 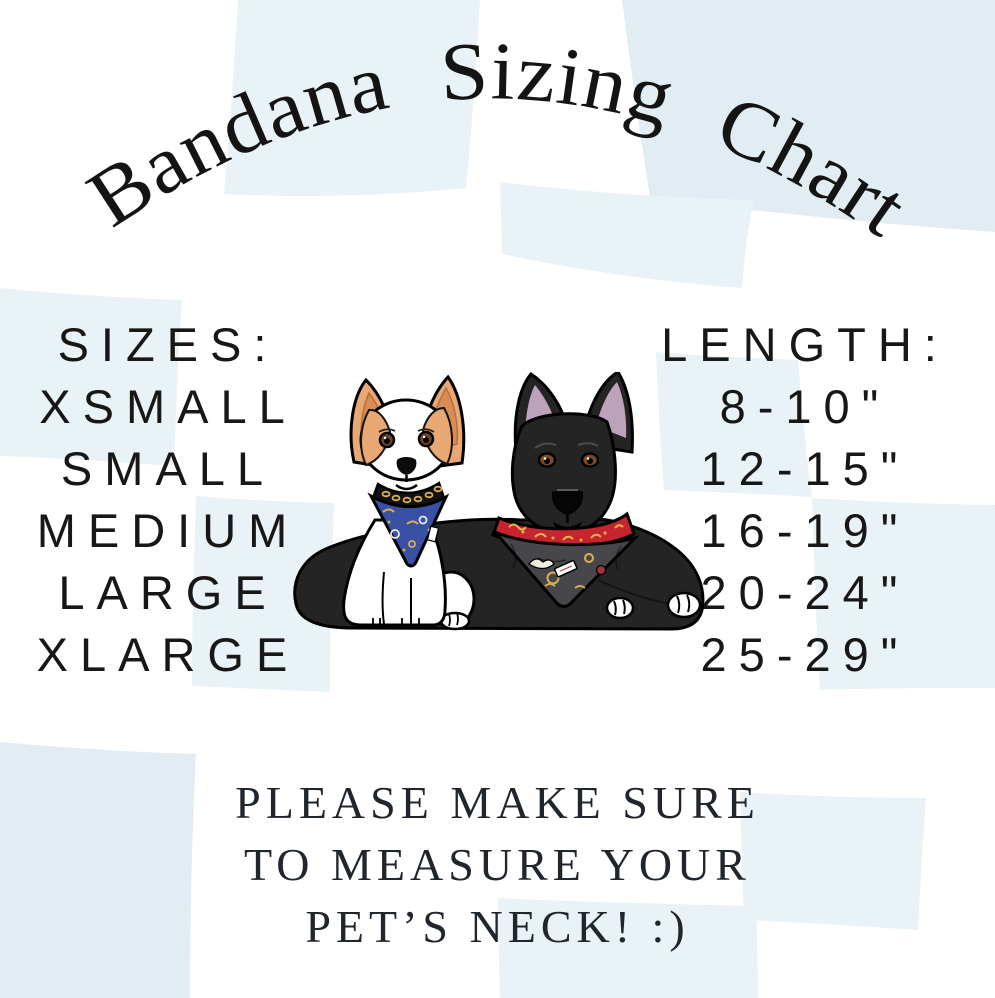 What do you see at coordinates (406, 466) in the screenshot?
I see `corgi-nose` at bounding box center [406, 466].